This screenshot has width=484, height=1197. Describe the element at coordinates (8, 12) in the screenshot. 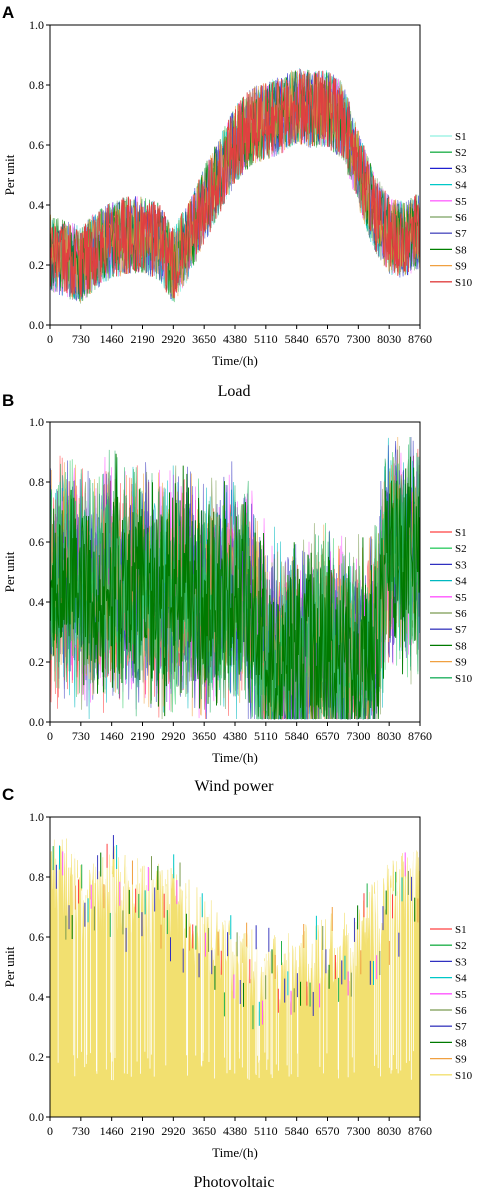

I see `panel-a-letter: A` at that location.